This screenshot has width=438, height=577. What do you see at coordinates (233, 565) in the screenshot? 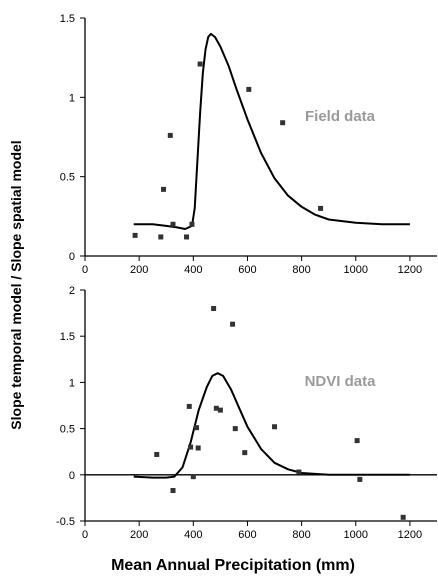
I see `x-axis-title: Mean Annual Precipitation (mm)` at bounding box center [233, 565].